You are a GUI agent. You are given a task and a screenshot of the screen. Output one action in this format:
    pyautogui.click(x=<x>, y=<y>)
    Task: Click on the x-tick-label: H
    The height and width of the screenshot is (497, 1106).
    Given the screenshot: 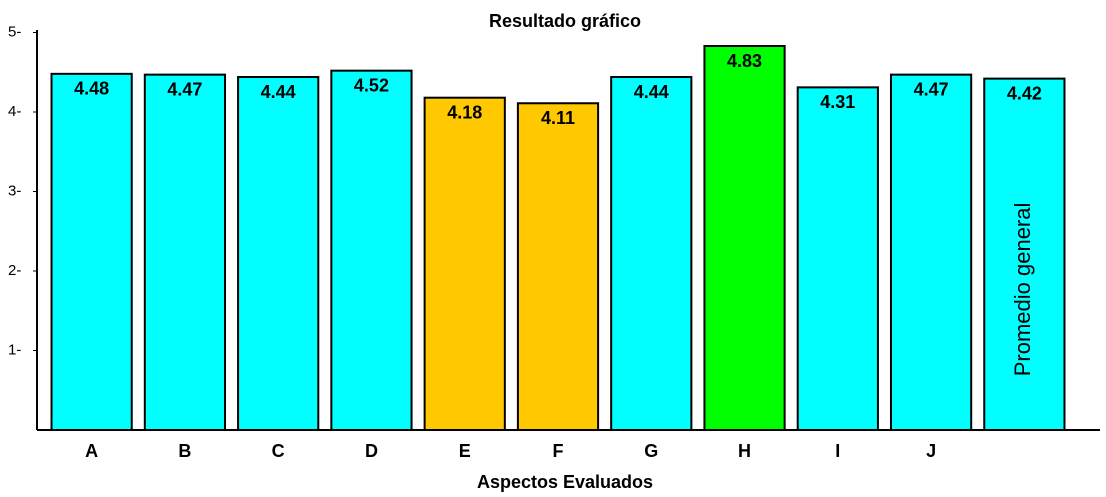 What is the action you would take?
    pyautogui.click(x=744, y=451)
    